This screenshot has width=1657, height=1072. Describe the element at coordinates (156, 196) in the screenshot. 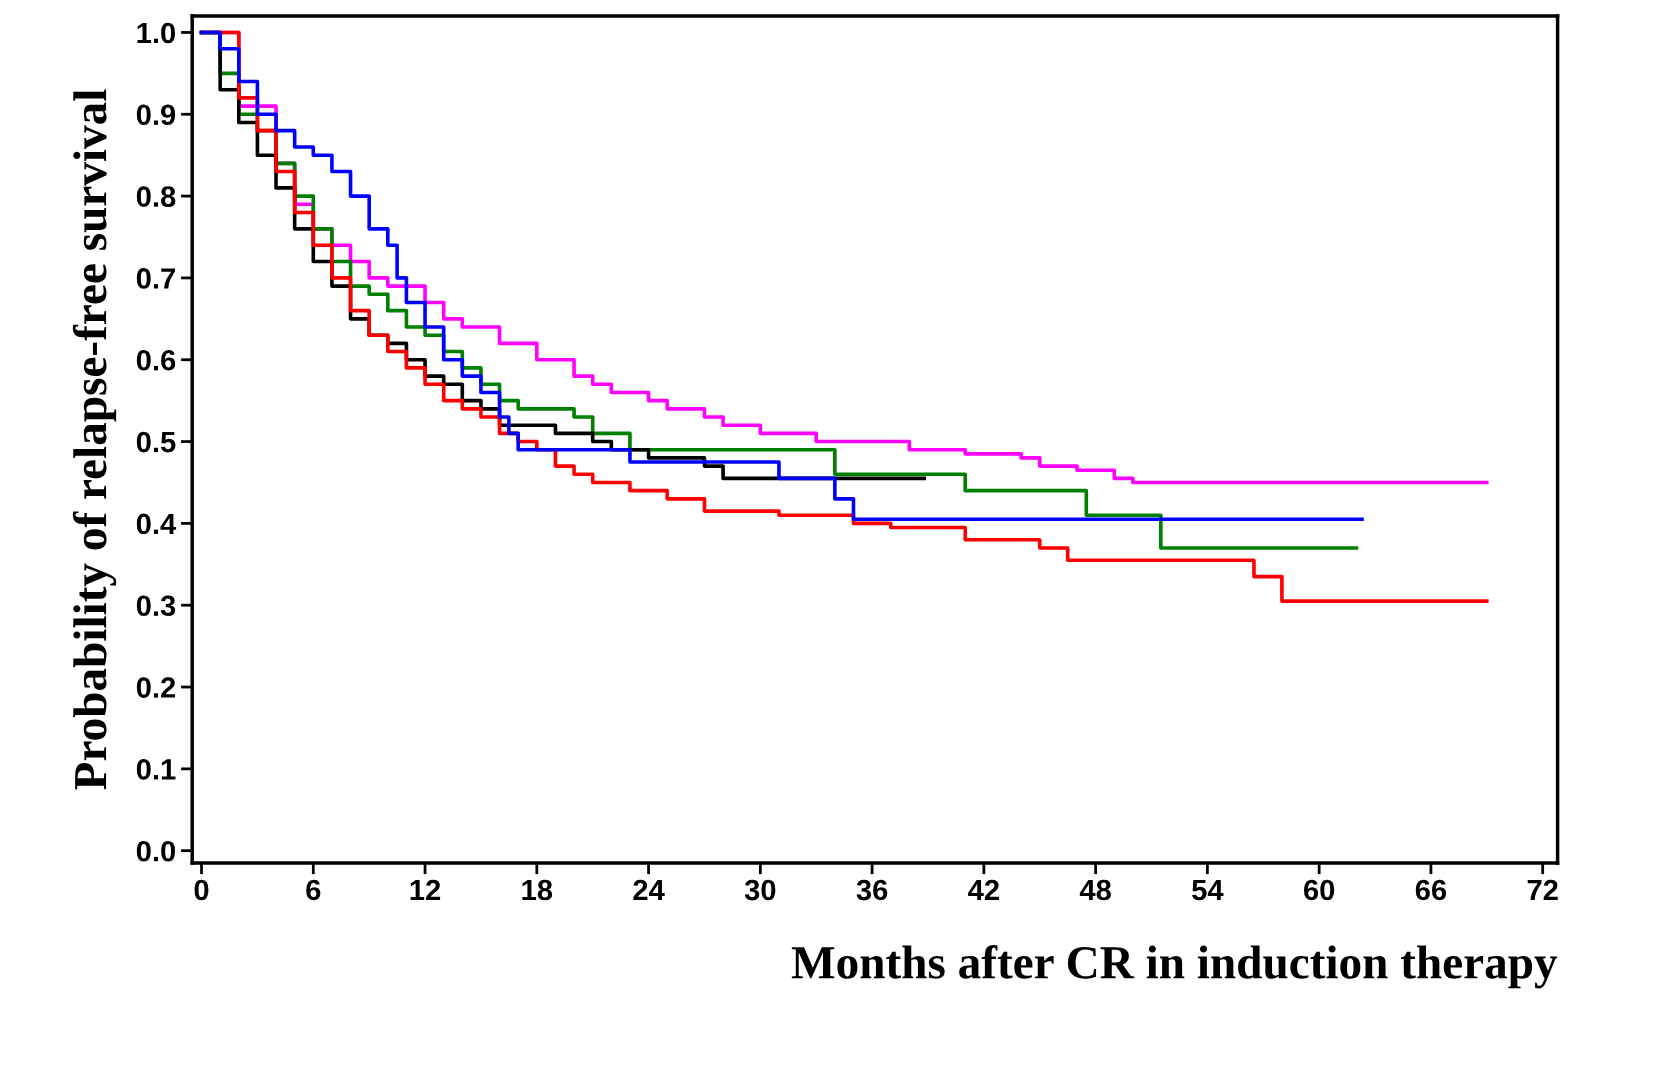

I see `y-tick-label: 0.8` at that location.